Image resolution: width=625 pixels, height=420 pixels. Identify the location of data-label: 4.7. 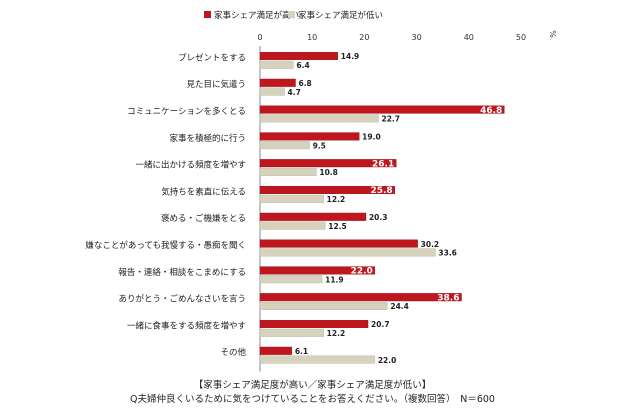
(294, 92).